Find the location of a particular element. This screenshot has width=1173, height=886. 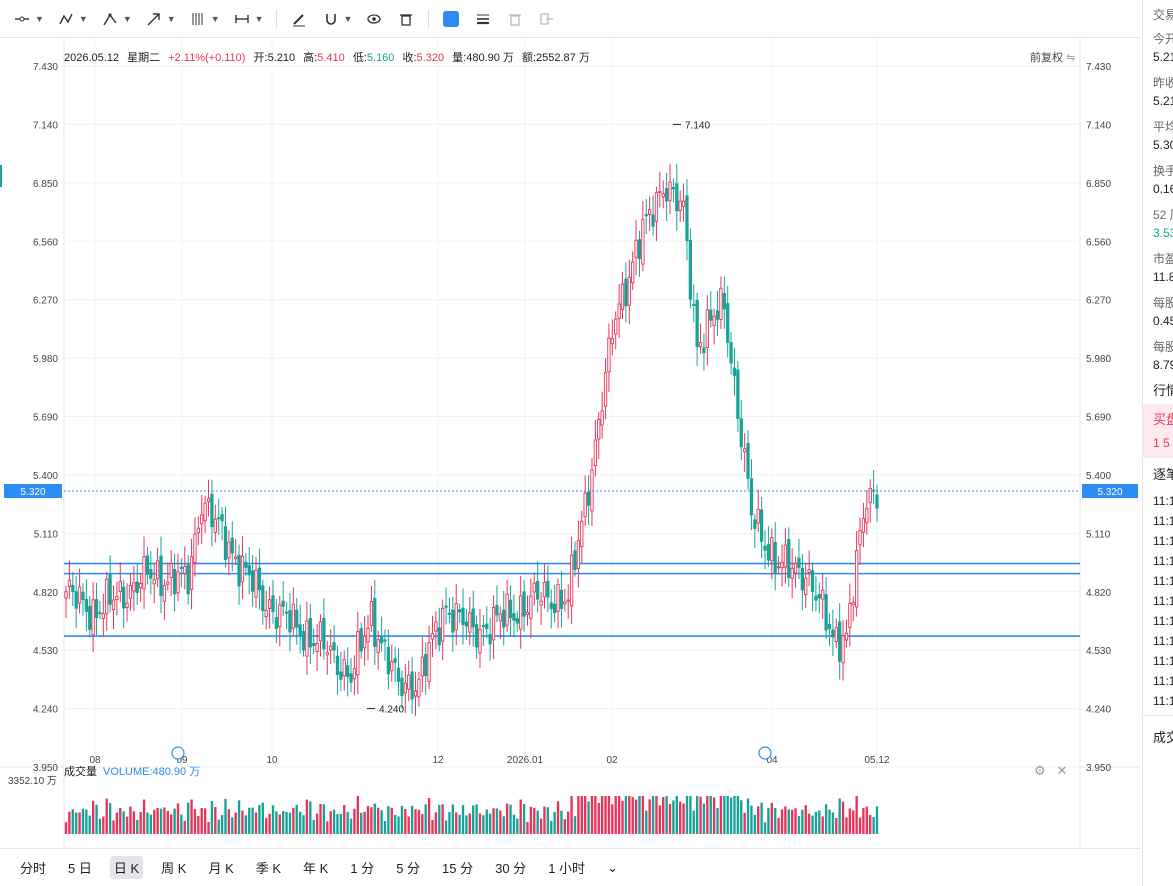

magnet-tool: ▼ is located at coordinates (337, 19).